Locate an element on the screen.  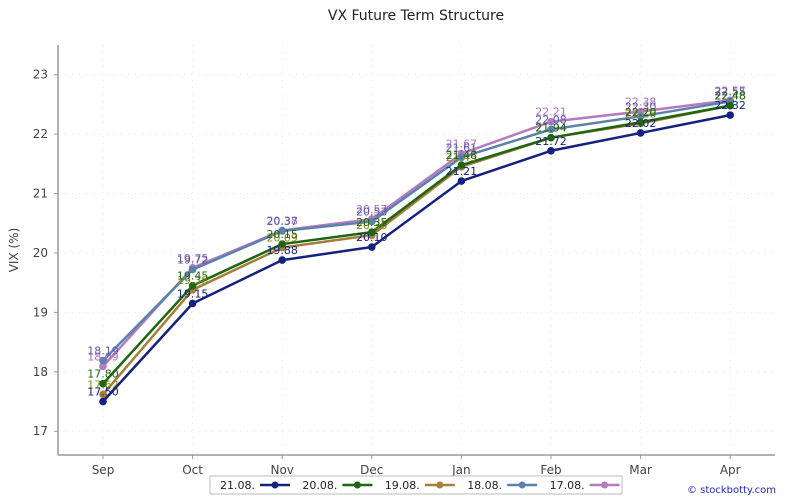
data-label: 17.80 is located at coordinates (103, 374).